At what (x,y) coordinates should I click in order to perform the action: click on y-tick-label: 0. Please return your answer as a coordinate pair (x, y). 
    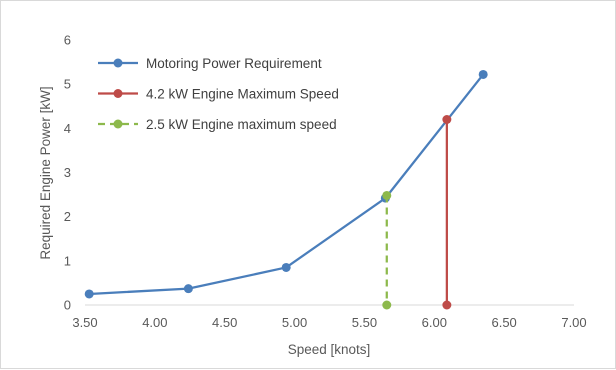
    Looking at the image, I should click on (67, 305).